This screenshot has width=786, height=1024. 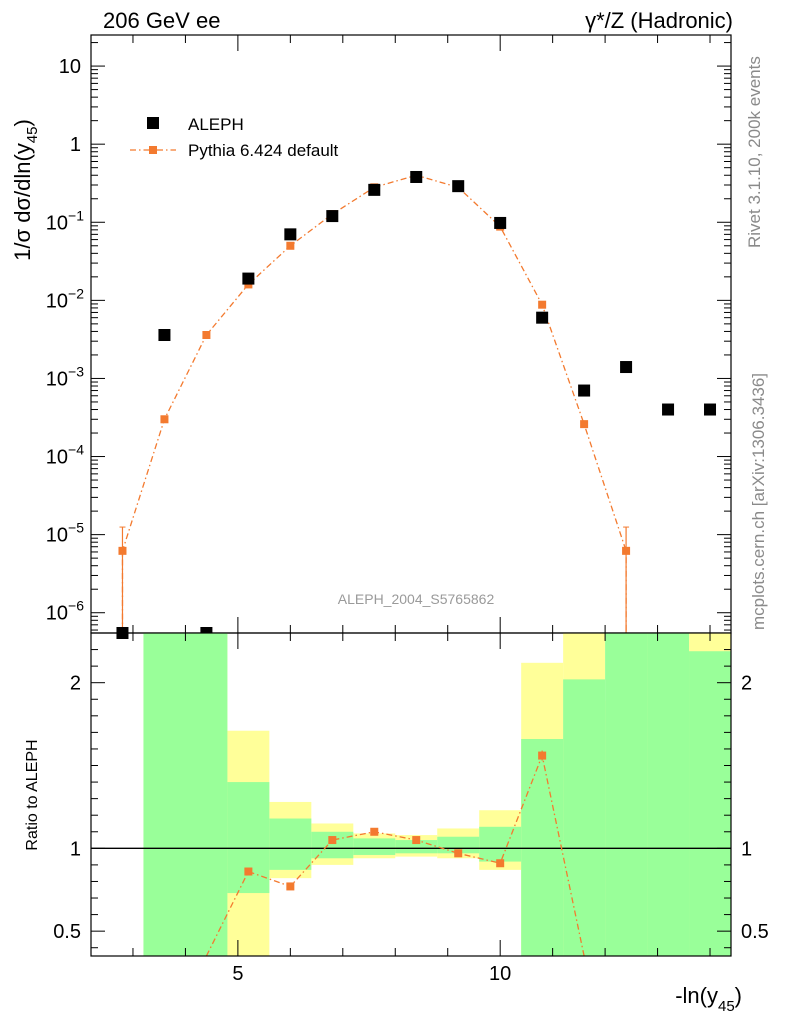 I want to click on upper-y-tick-label: 10⁻⁶, so click(x=65, y=611).